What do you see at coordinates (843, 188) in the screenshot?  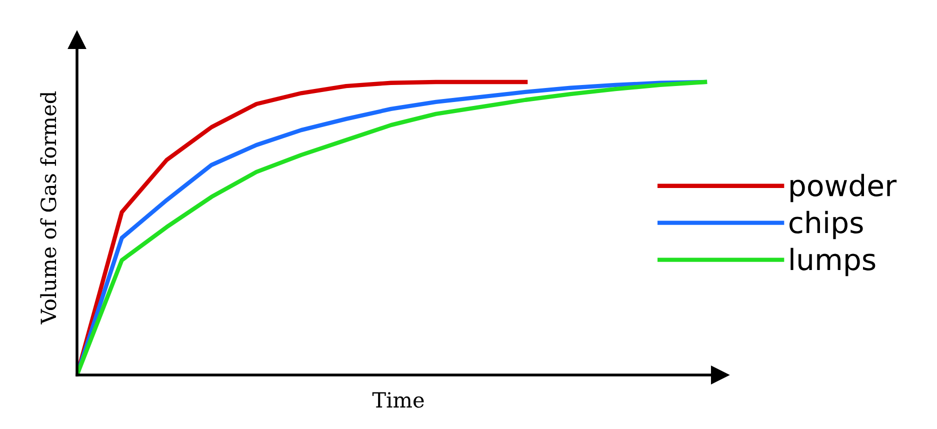 I see `legend-label: powder` at bounding box center [843, 188].